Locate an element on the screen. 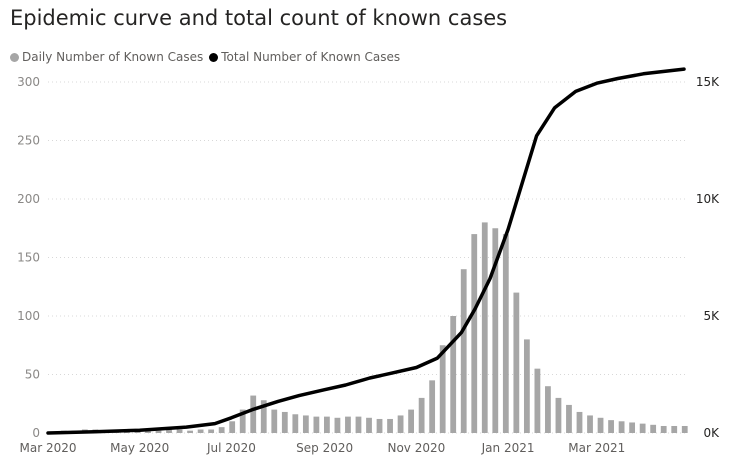 The width and height of the screenshot is (733, 471). x-tick-label: Jan 2021 is located at coordinates (508, 448).